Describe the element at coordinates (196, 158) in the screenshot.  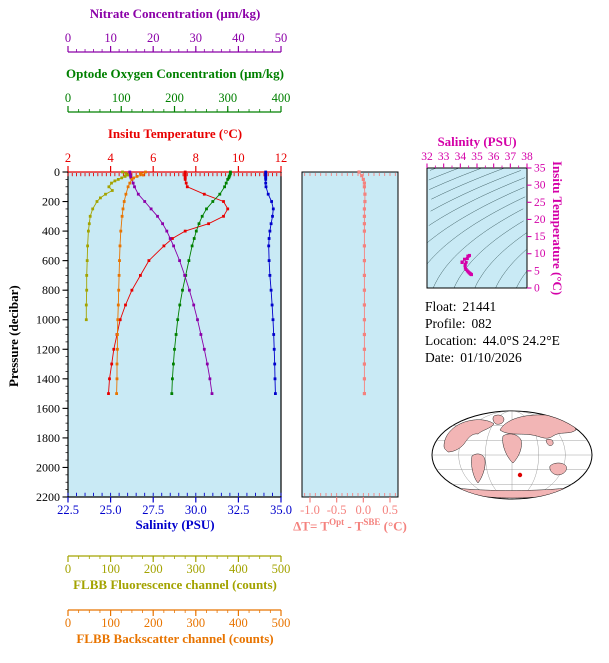
I see `tick-label: 8` at that location.